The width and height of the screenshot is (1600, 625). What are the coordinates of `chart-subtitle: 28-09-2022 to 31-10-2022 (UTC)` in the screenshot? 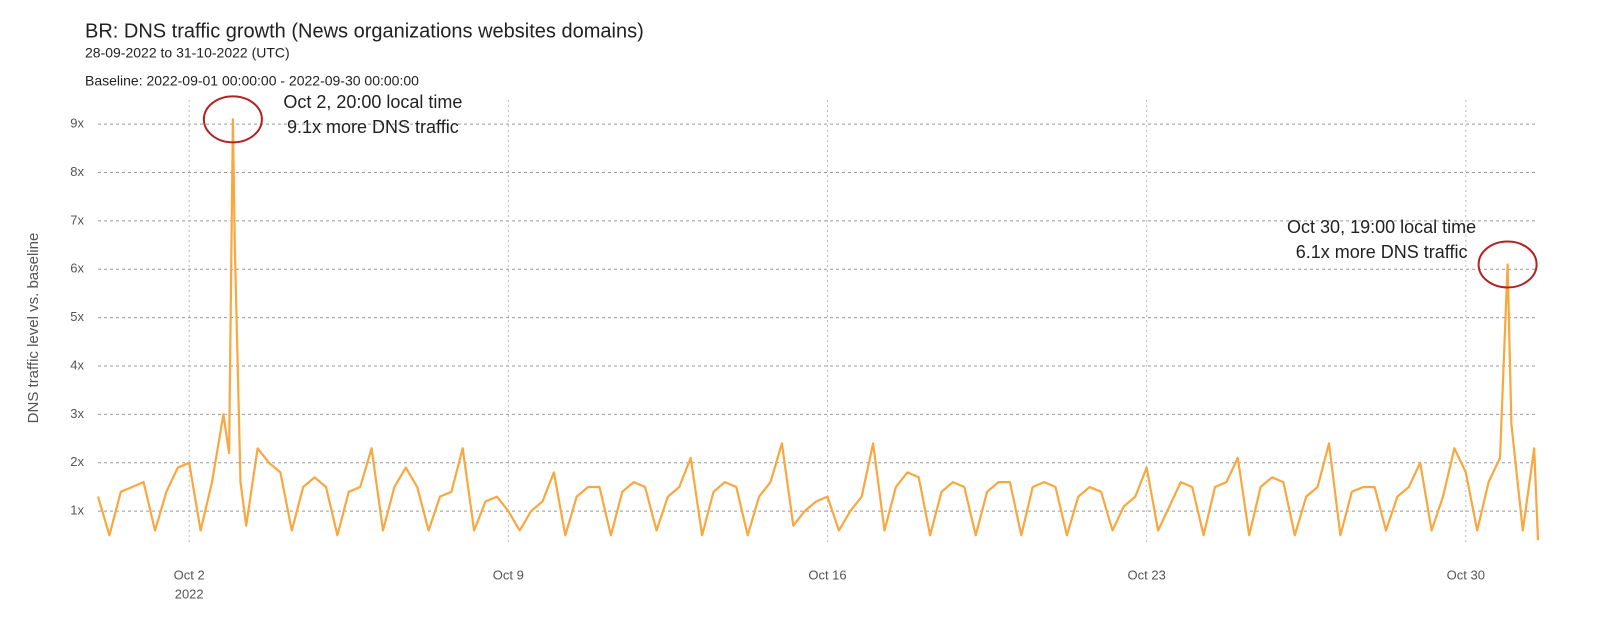 It's located at (187, 53).